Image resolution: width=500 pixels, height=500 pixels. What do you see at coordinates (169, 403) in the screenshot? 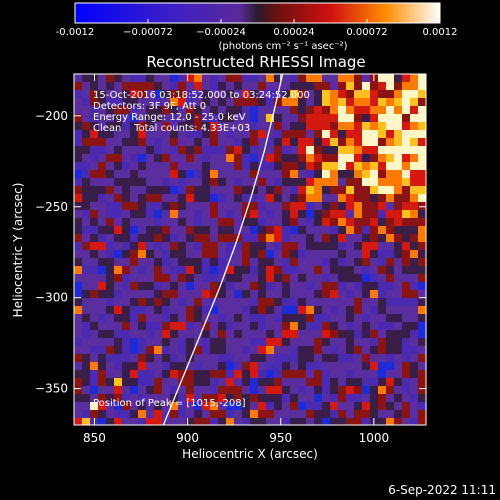
I see `peak-position-label: Position of Peak = [1015,-208]` at bounding box center [169, 403].